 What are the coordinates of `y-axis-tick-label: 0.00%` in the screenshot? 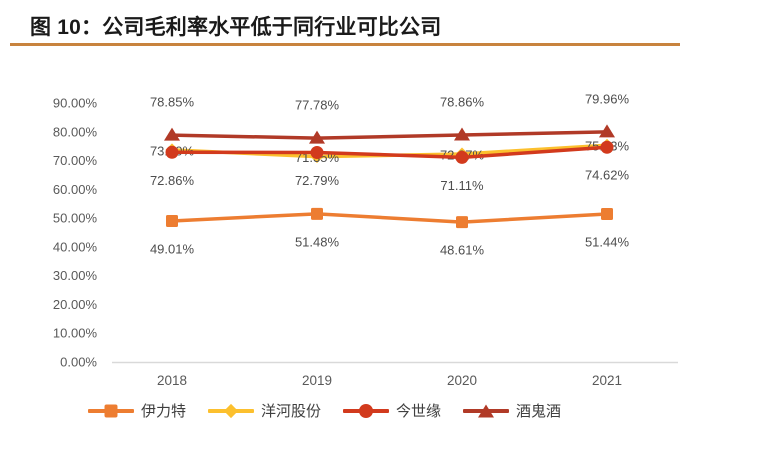 It's located at (78, 362).